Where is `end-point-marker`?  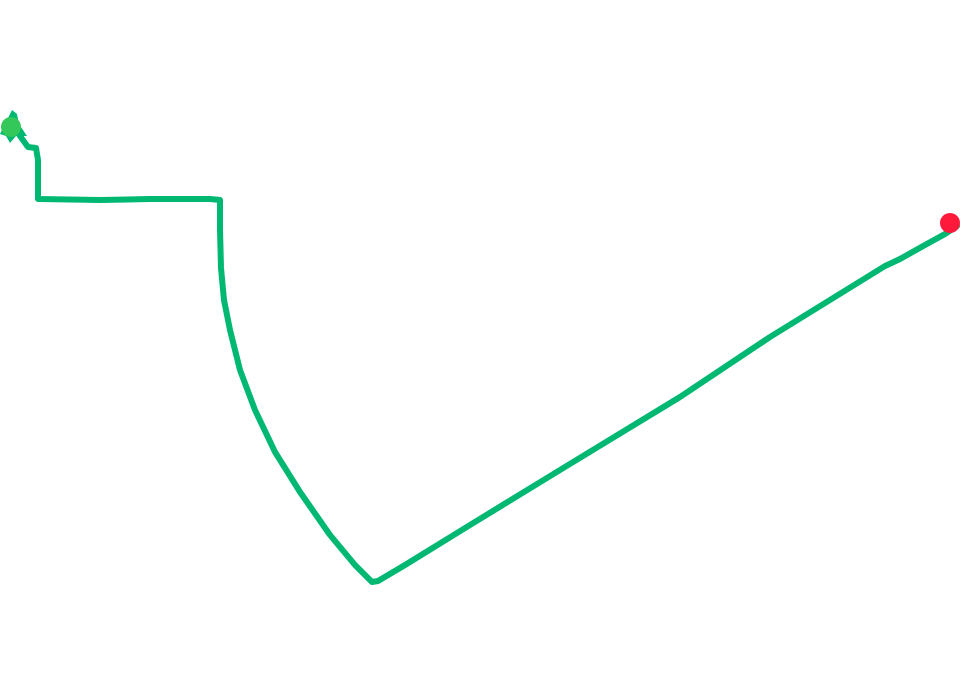 end-point-marker is located at coordinates (950, 223).